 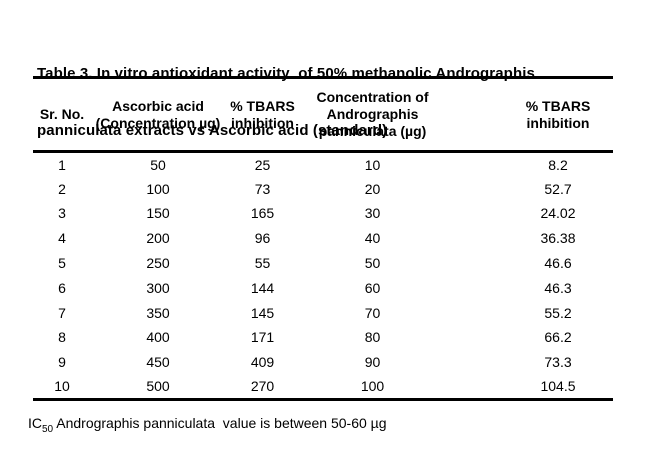 I want to click on table-row: 9 450 409 90 73.3, so click(x=323, y=362).